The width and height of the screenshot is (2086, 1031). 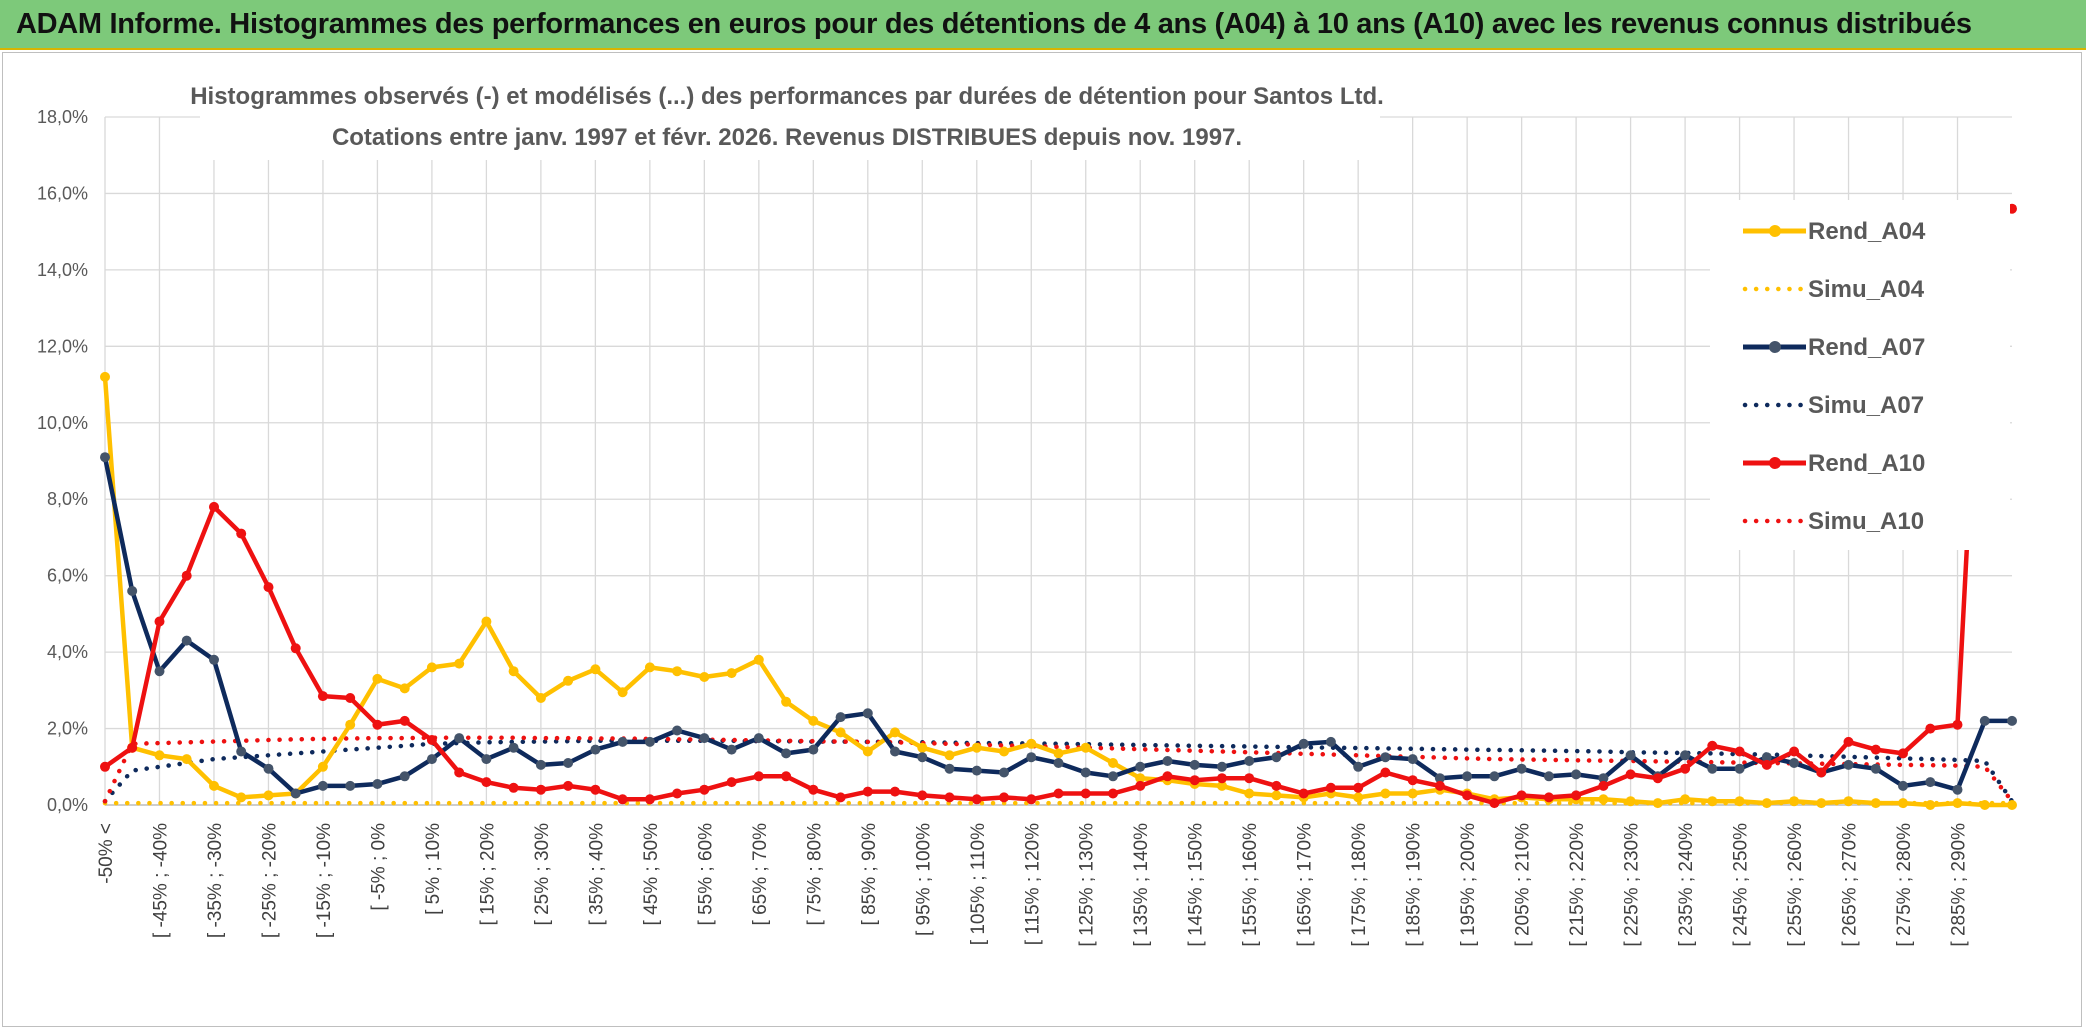 What do you see at coordinates (1850, 885) in the screenshot?
I see `x-tick-label: [ 265% ; 270%` at bounding box center [1850, 885].